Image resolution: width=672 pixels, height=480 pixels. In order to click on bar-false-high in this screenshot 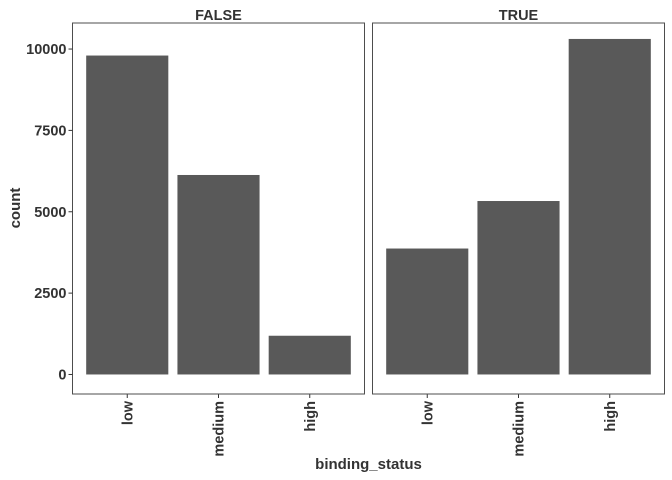, I will do `click(309, 355)`.